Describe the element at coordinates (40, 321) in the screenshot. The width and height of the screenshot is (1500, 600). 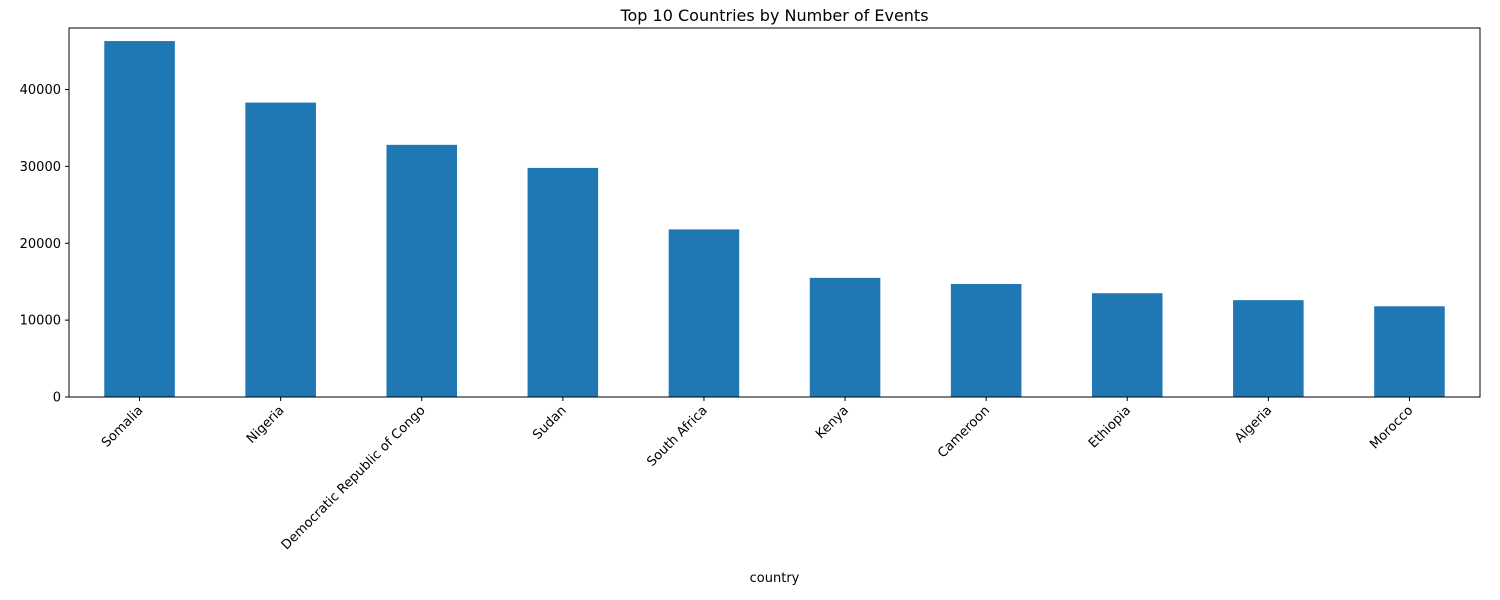
I see `y-tick-label: 10000` at that location.